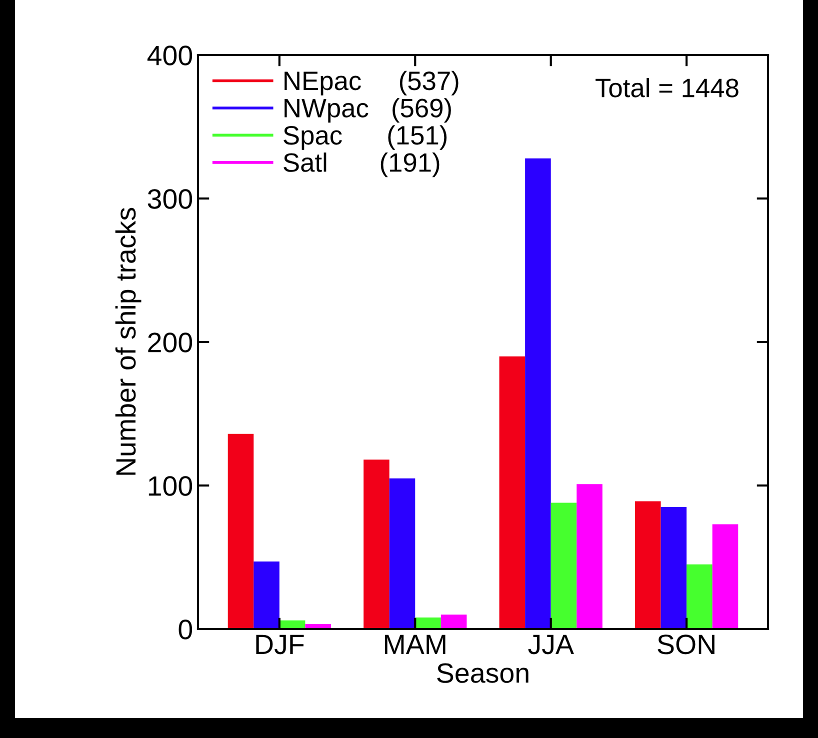 The width and height of the screenshot is (818, 738). What do you see at coordinates (371, 83) in the screenshot?
I see `legend-label: NEpac (537)` at bounding box center [371, 83].